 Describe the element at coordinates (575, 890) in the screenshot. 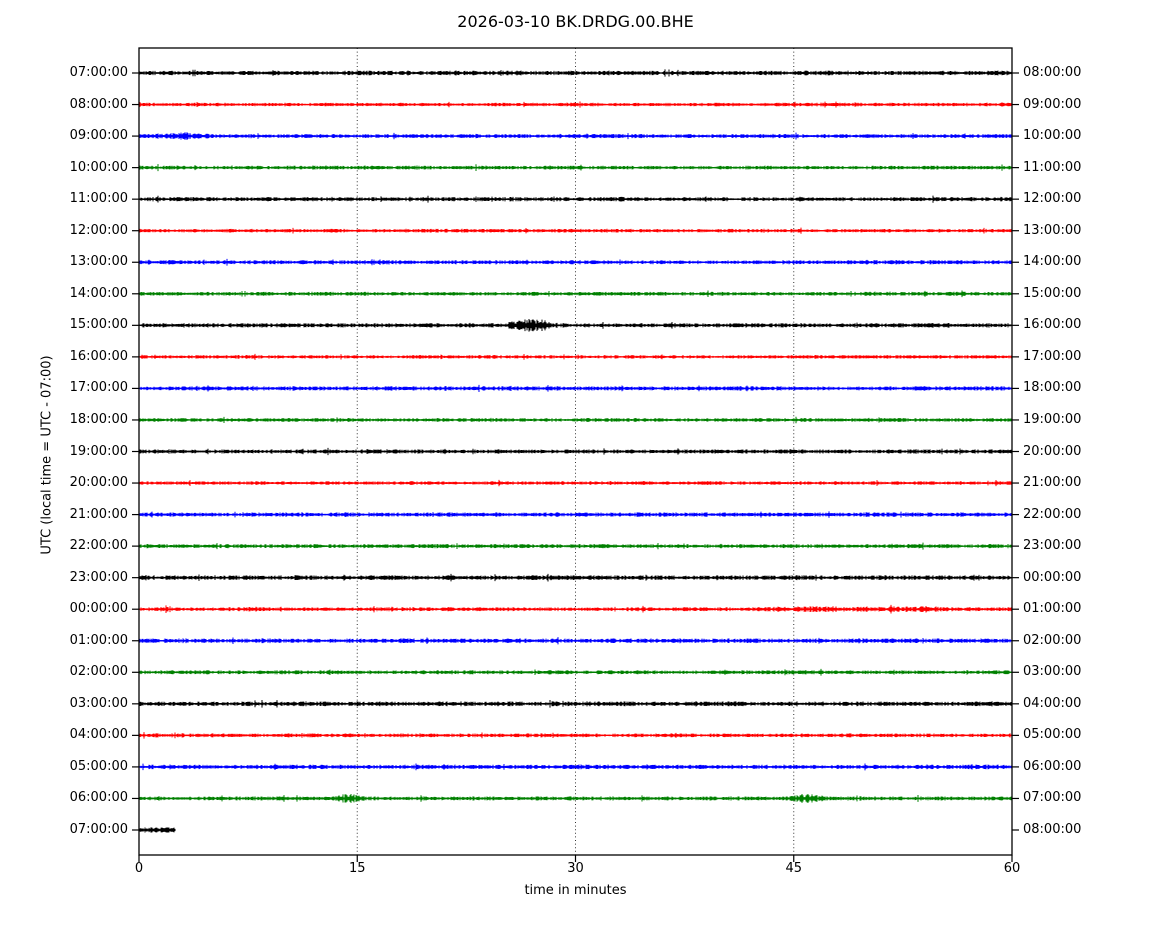

I see `x-axis-label: time in minutes` at that location.